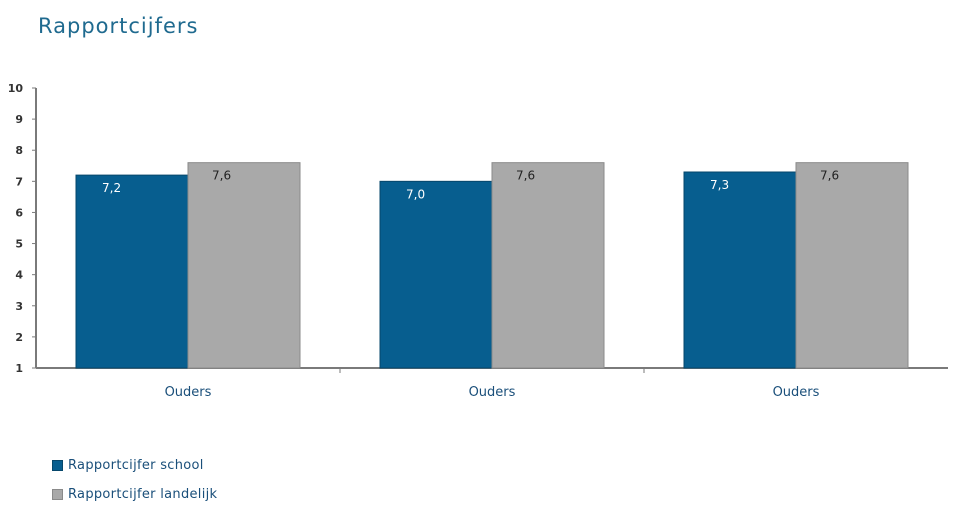  I want to click on y-tick-label: 1, so click(19, 368).